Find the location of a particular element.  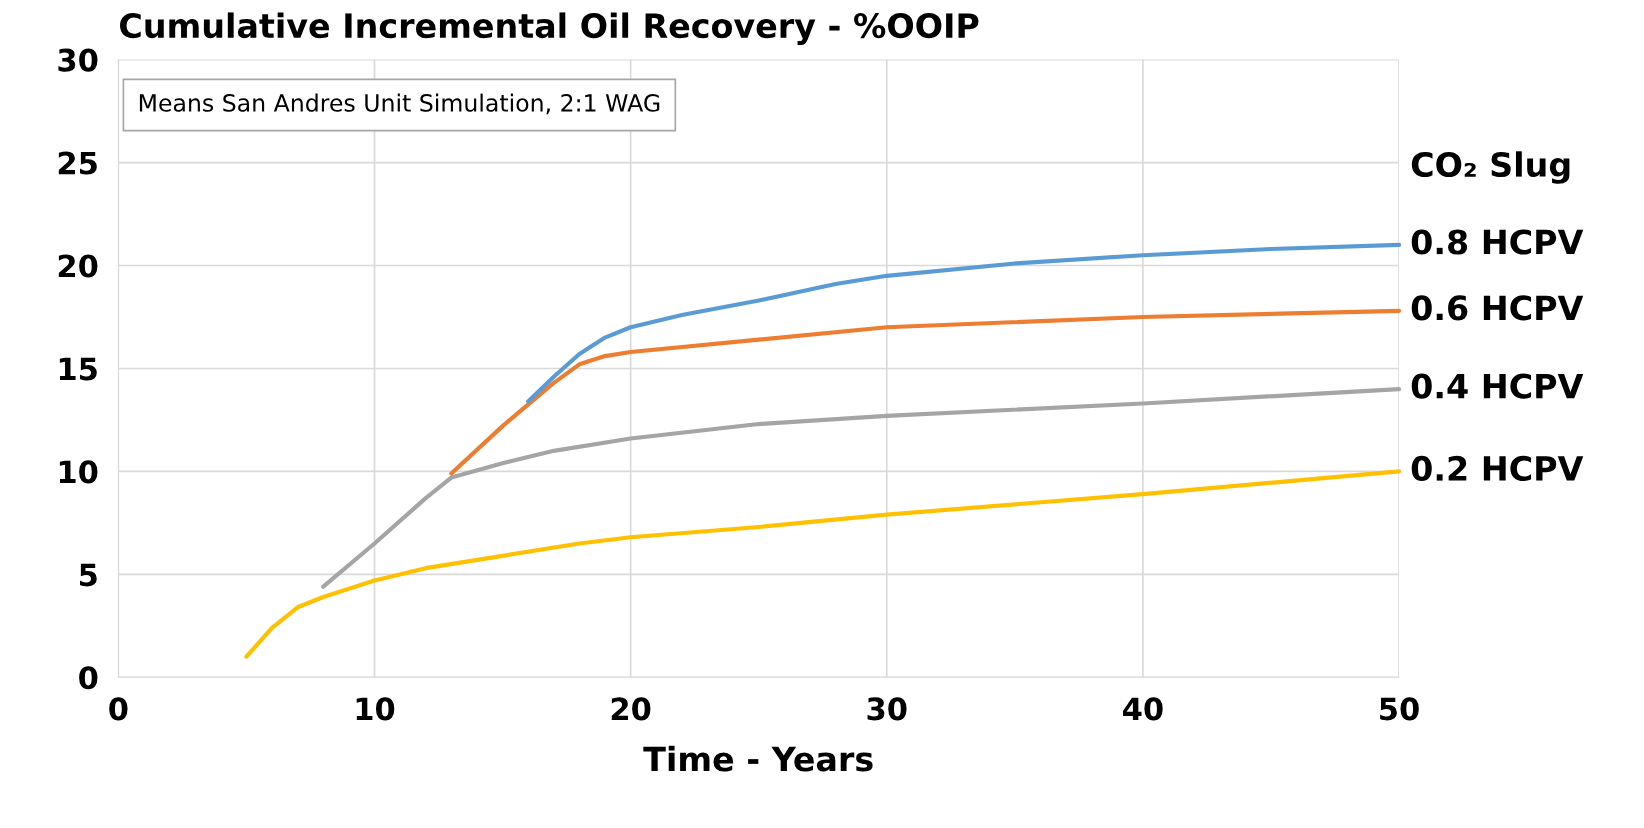

annotation: Means San Andres Unit Simulation, 2:1 WAG is located at coordinates (399, 104).